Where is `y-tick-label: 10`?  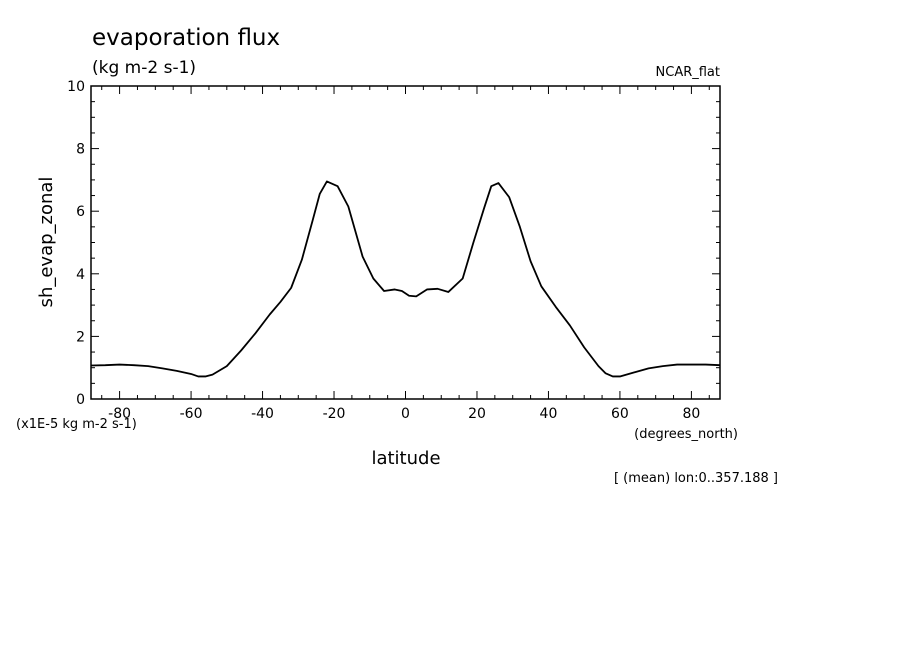
y-tick-label: 10 is located at coordinates (76, 87).